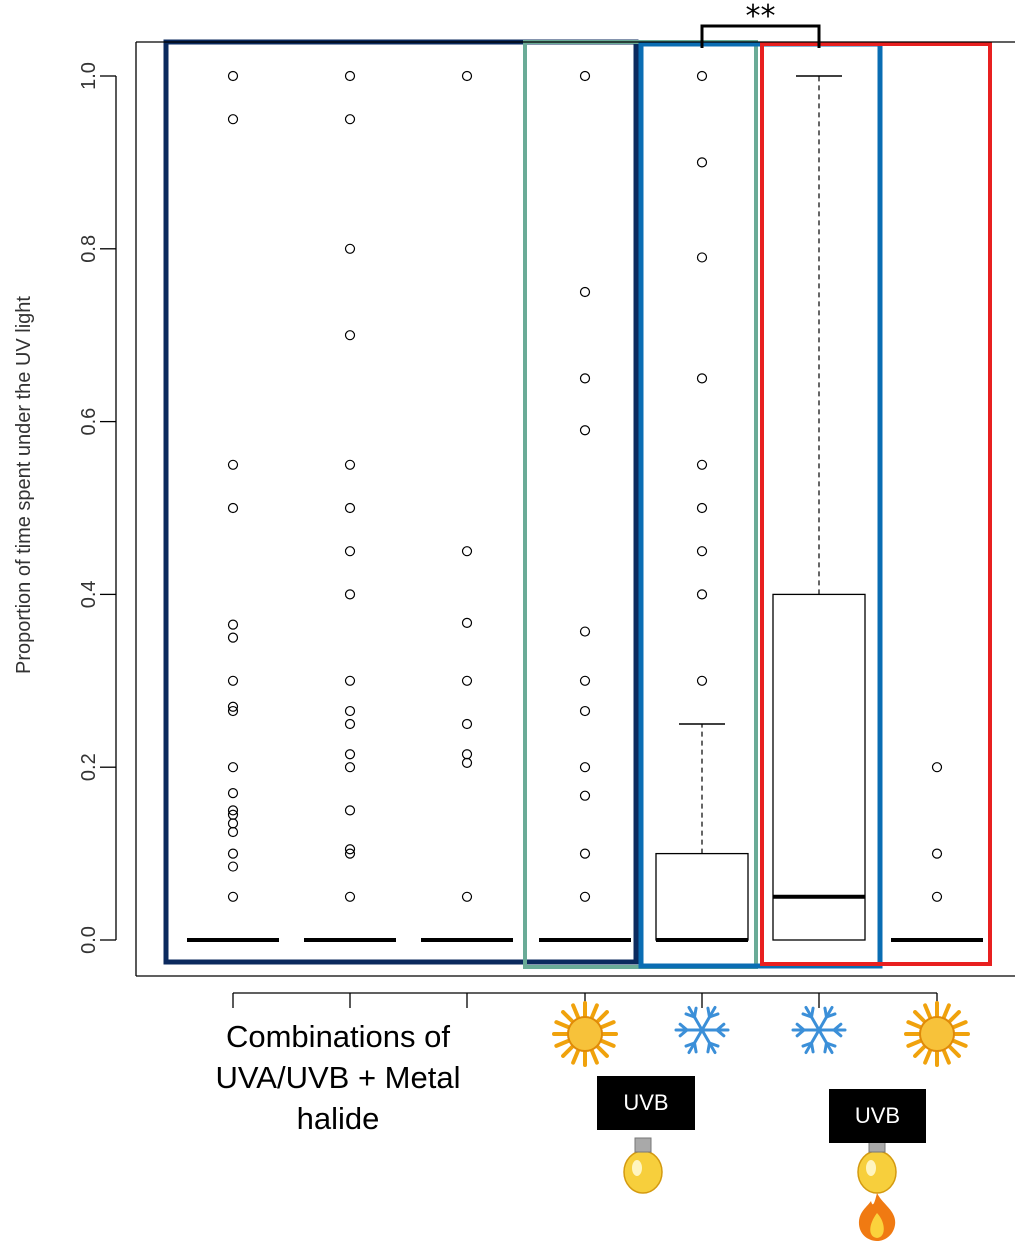 This screenshot has width=1015, height=1248. What do you see at coordinates (337, 1036) in the screenshot?
I see `caption-line: Combinations of` at bounding box center [337, 1036].